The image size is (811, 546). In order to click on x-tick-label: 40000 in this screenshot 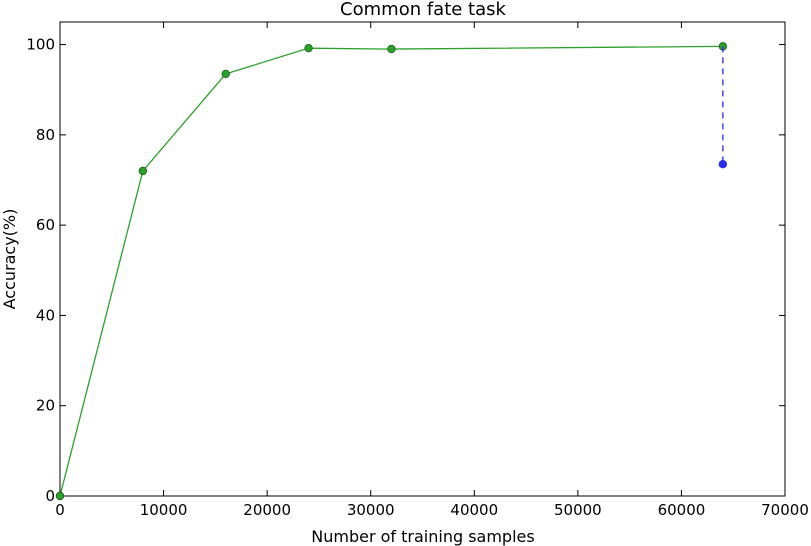, I will do `click(474, 510)`.